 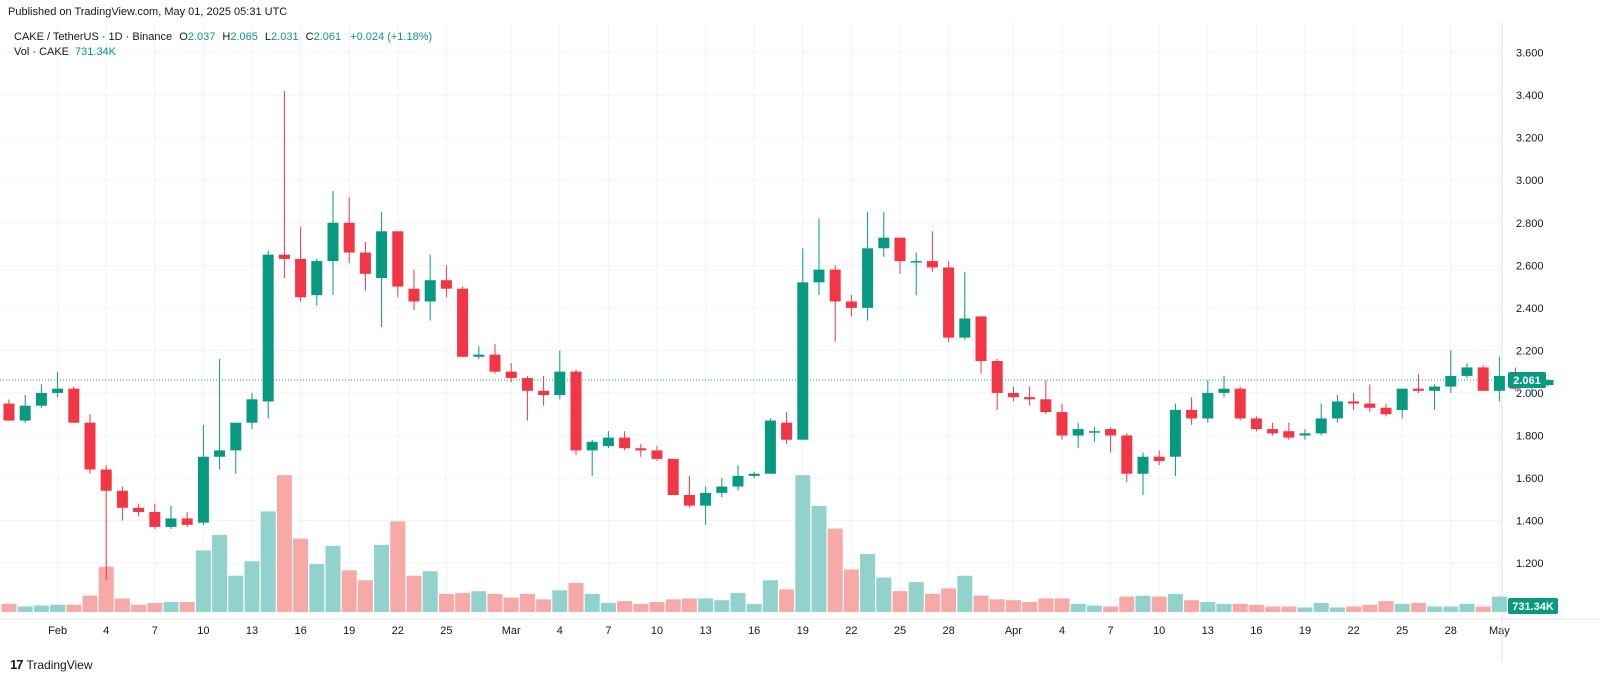 I want to click on symbol-name: CAKE / TetherUS · 1D · Binance, so click(x=93, y=37).